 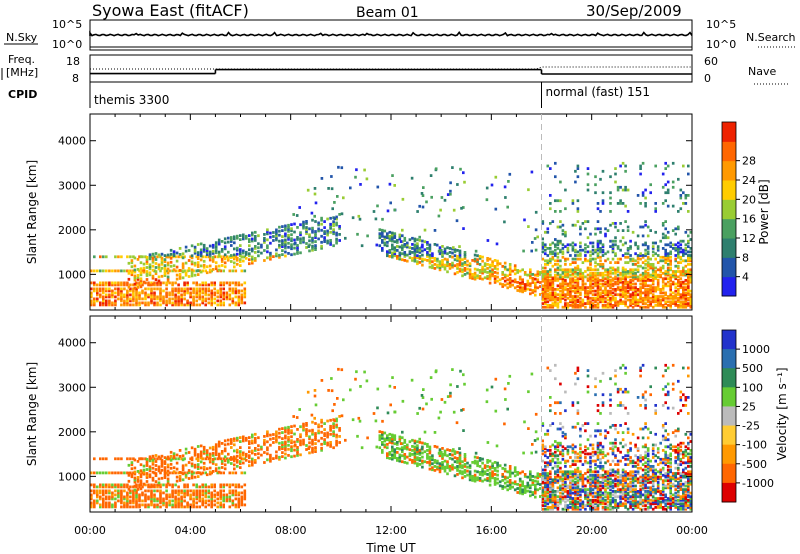 I want to click on nsky-trace-line, so click(x=391, y=33).